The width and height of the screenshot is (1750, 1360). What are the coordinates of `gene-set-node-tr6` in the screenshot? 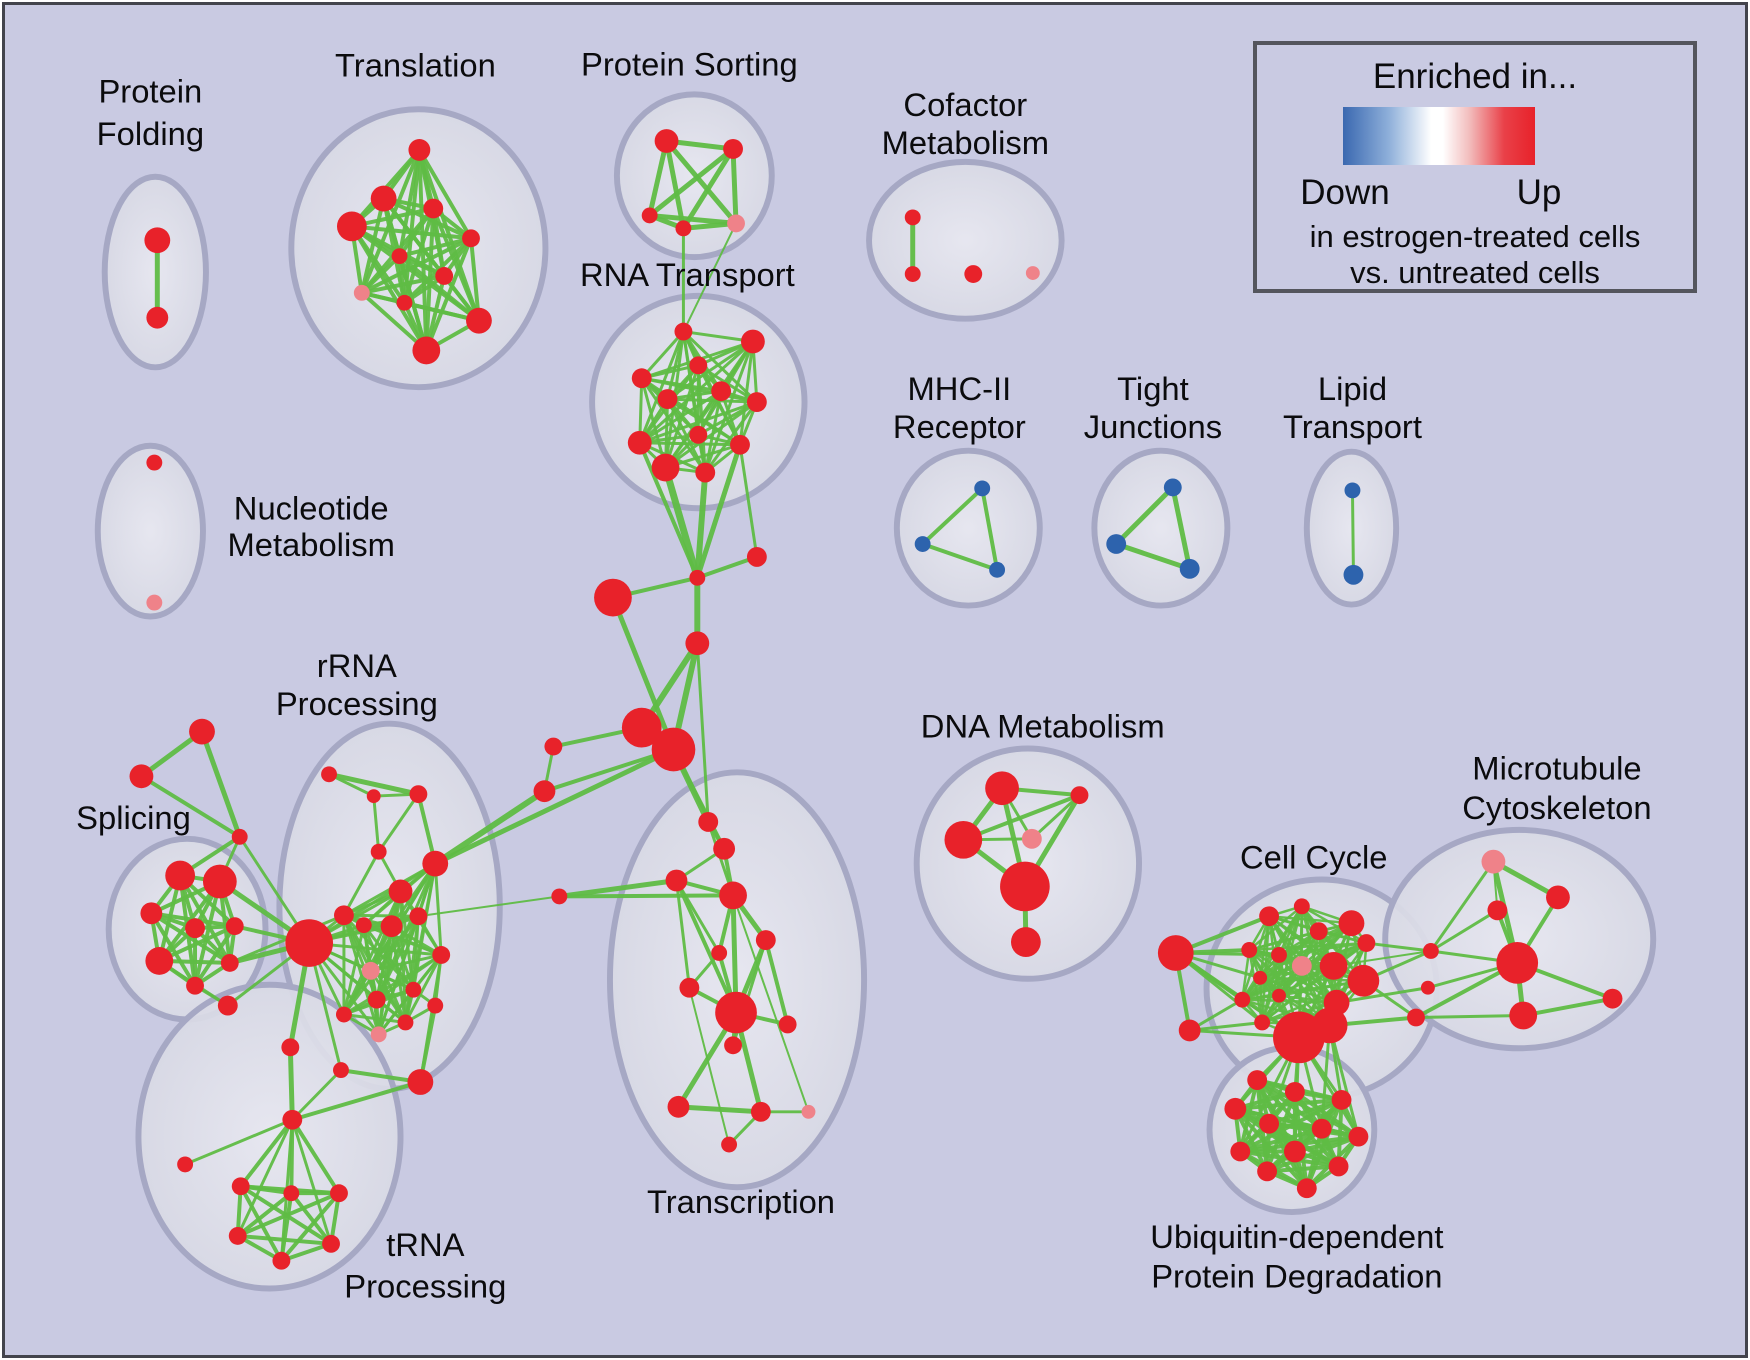 It's located at (444, 276).